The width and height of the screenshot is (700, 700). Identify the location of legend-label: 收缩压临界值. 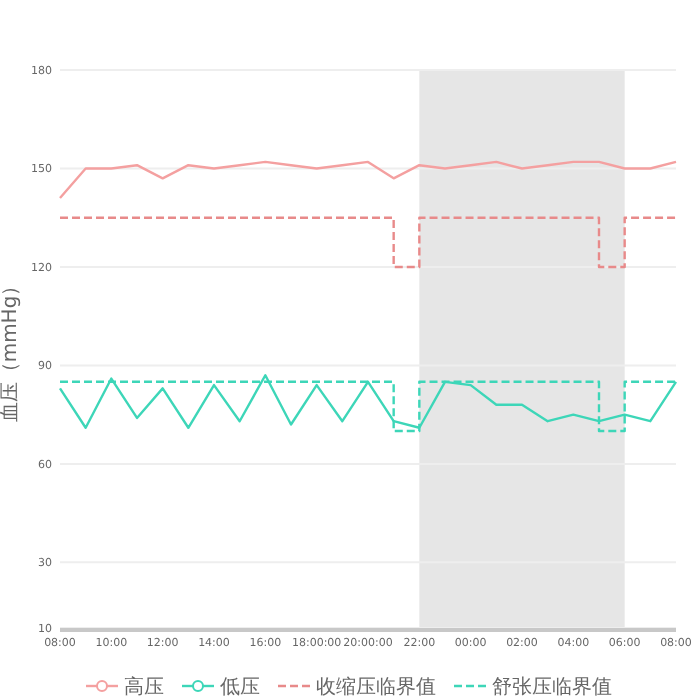
(376, 687).